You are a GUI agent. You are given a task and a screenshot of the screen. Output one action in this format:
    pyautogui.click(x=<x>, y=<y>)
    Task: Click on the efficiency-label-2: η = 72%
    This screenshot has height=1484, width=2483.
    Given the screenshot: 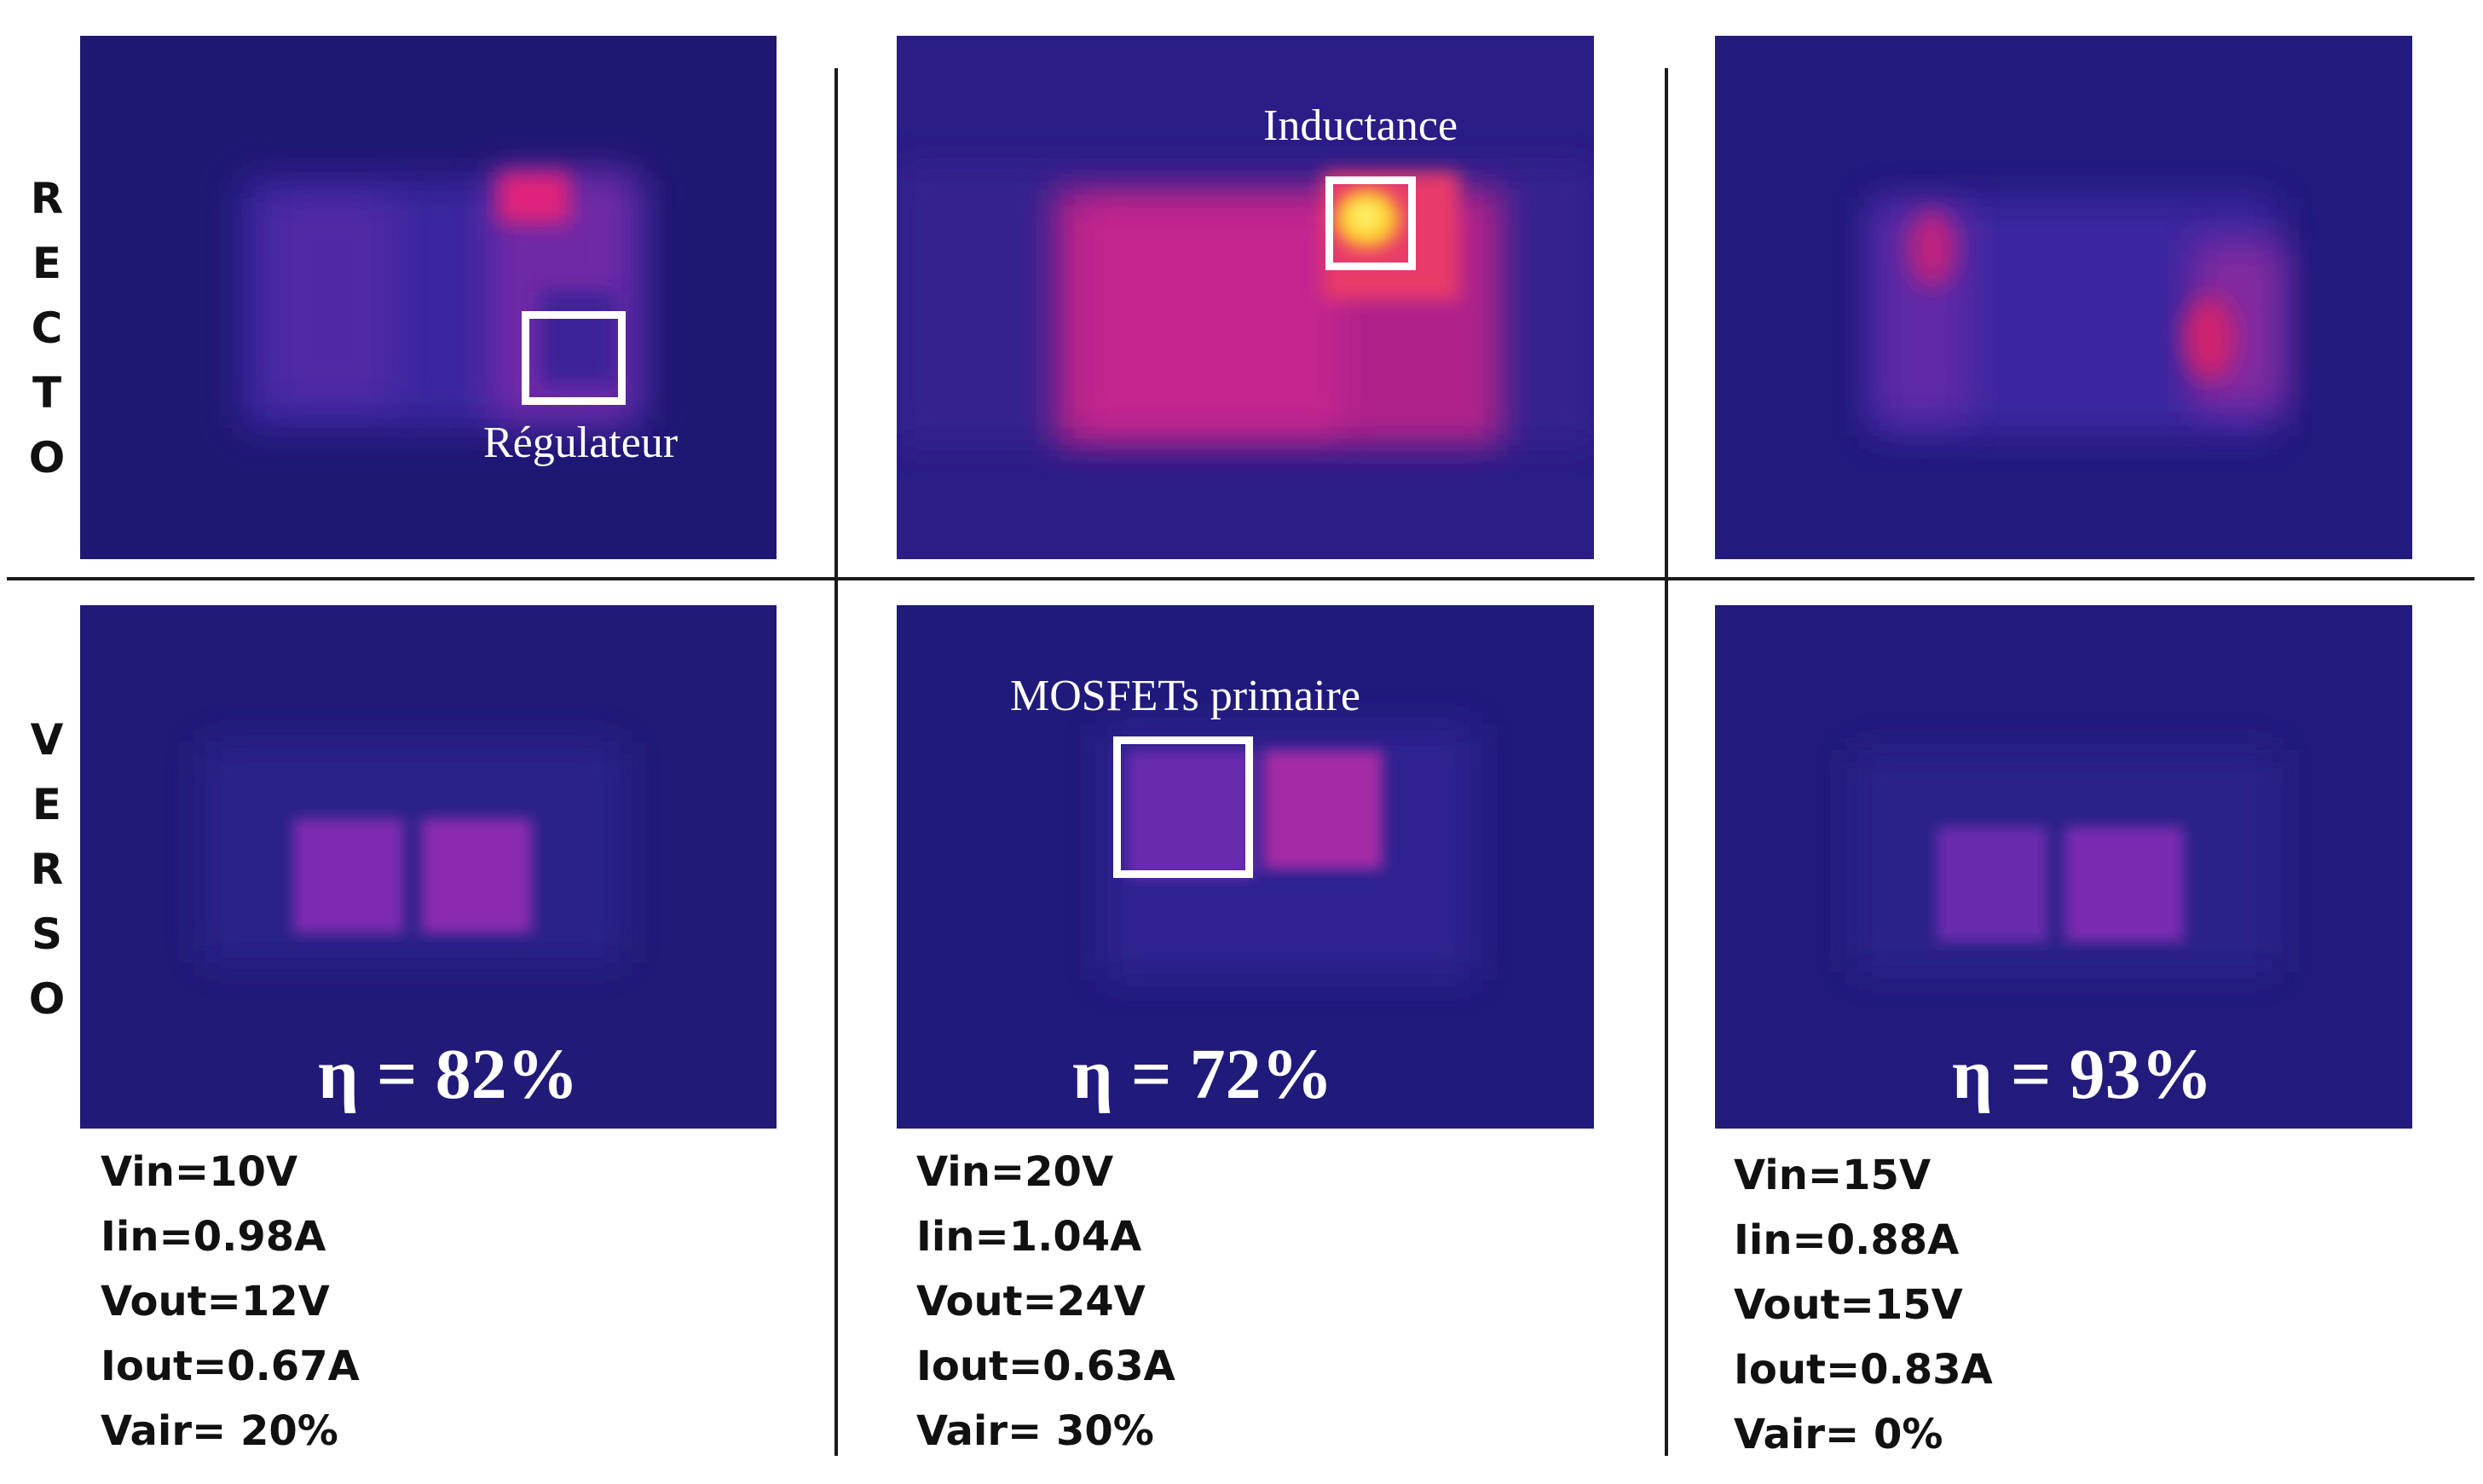 What is the action you would take?
    pyautogui.click(x=1202, y=1074)
    